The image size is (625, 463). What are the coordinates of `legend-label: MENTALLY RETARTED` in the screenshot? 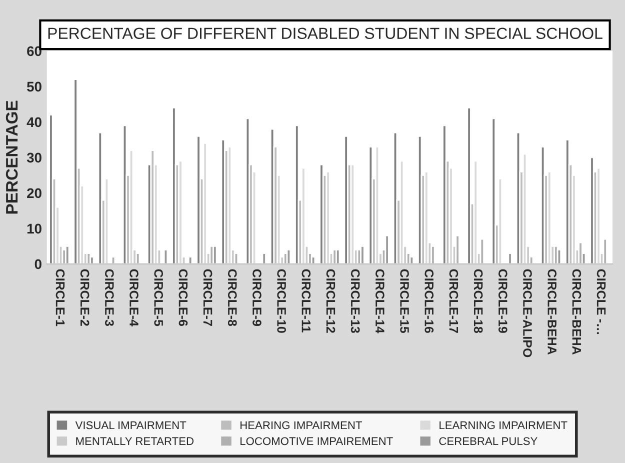 It's located at (135, 441).